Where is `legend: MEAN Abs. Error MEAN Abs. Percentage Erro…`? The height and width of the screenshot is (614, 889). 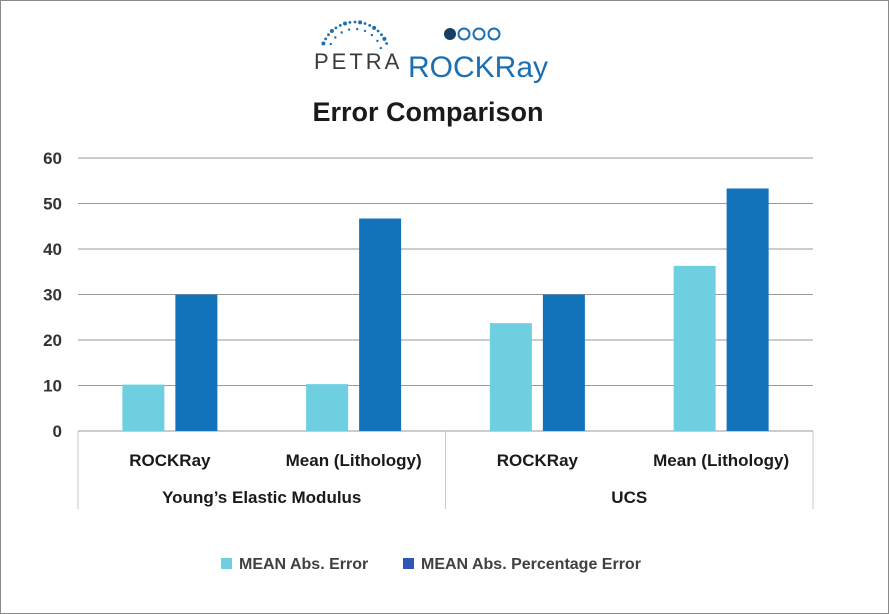
legend: MEAN Abs. Error MEAN Abs. Percentage Erro… is located at coordinates (431, 564).